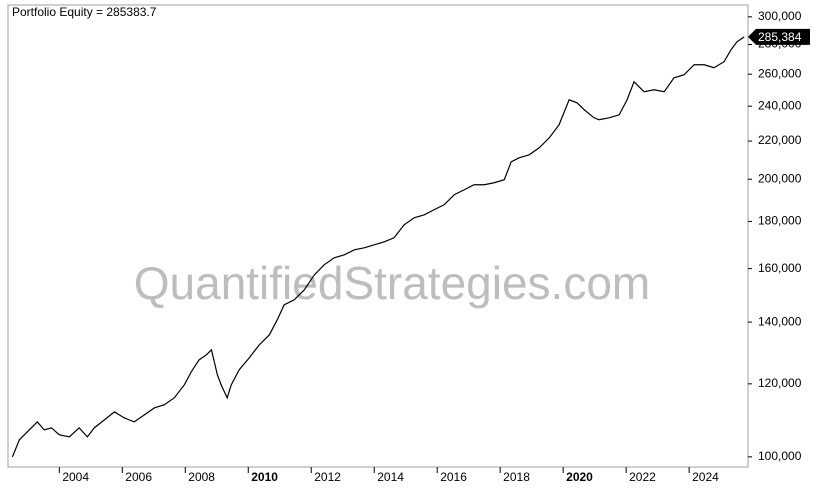 This screenshot has height=491, width=816. Describe the element at coordinates (390, 477) in the screenshot. I see `x-tick-label: 2014` at that location.